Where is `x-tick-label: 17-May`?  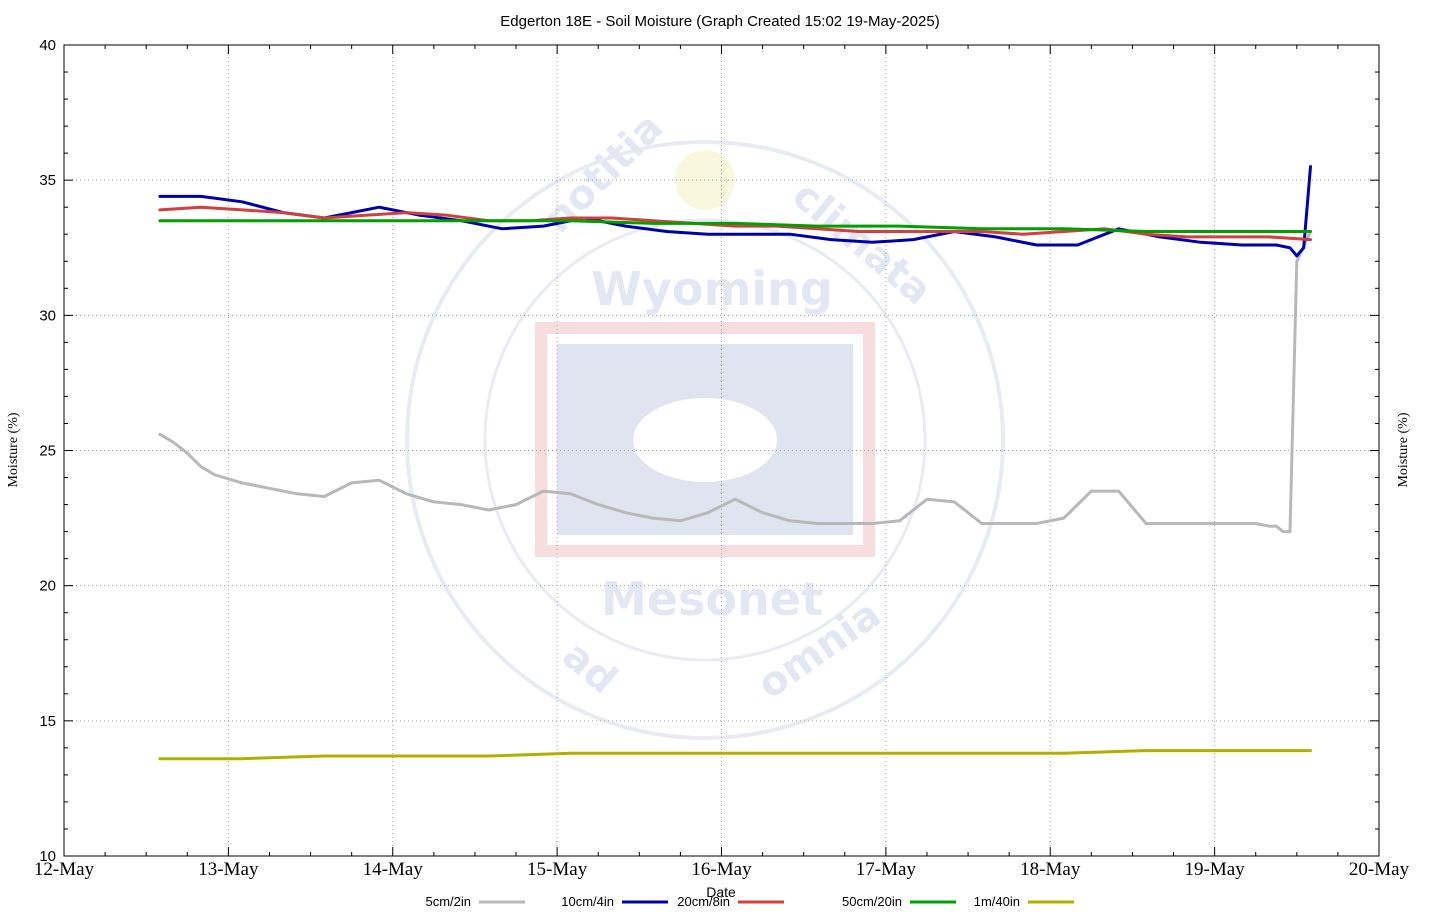 x-tick-label: 17-May is located at coordinates (886, 869).